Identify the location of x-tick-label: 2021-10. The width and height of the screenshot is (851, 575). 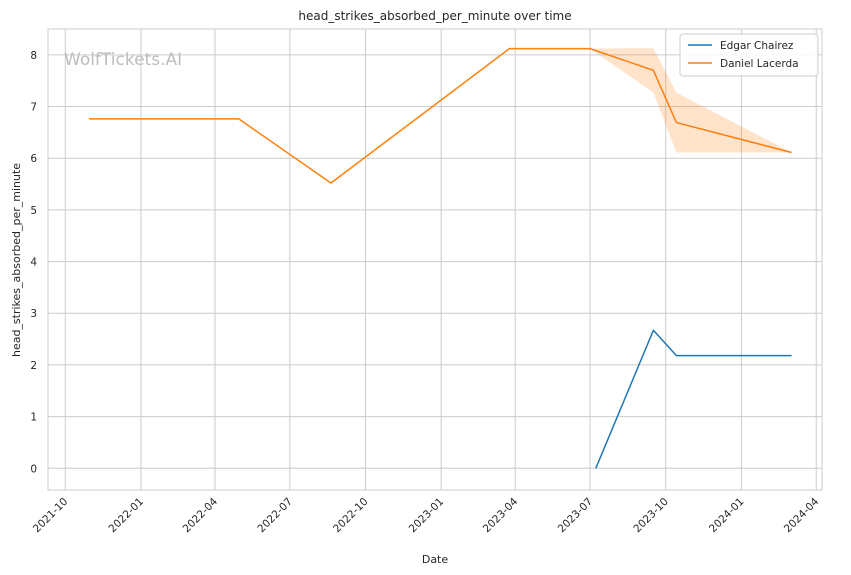
(51, 516).